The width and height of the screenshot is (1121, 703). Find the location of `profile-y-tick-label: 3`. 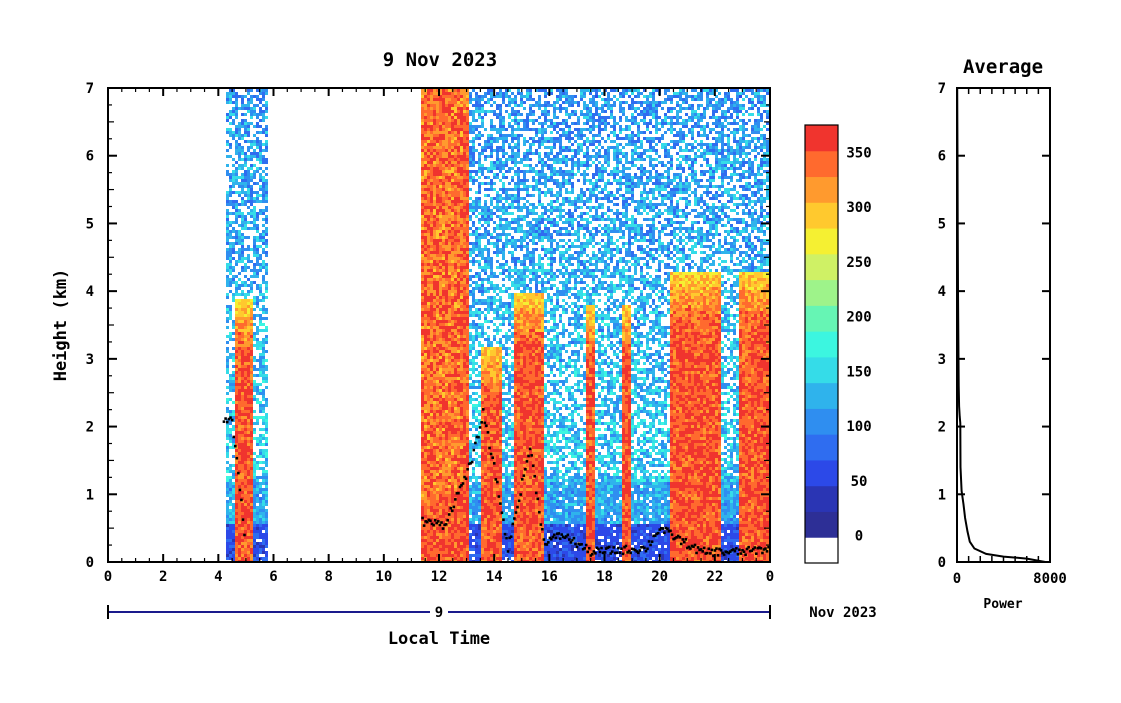

profile-y-tick-label: 3 is located at coordinates (942, 360).